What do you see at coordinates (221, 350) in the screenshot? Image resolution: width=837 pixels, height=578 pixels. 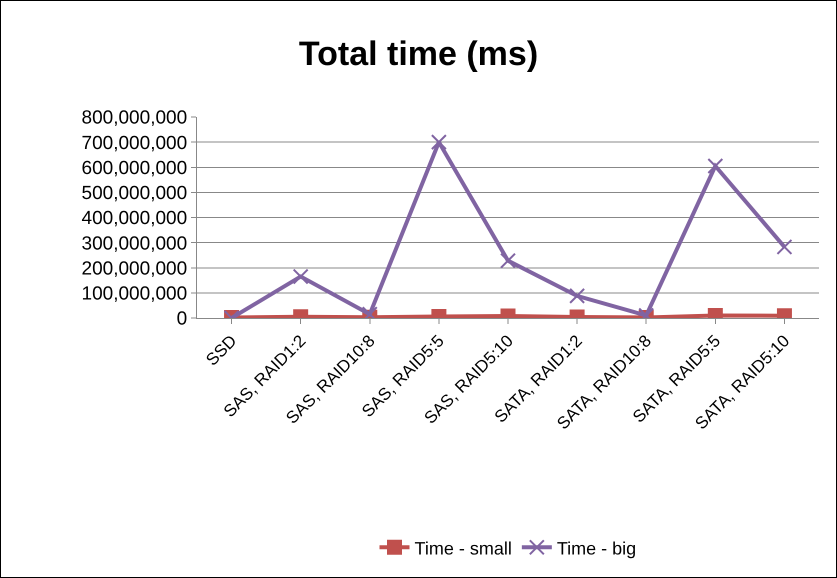 I see `x-tick-label: SSD` at bounding box center [221, 350].